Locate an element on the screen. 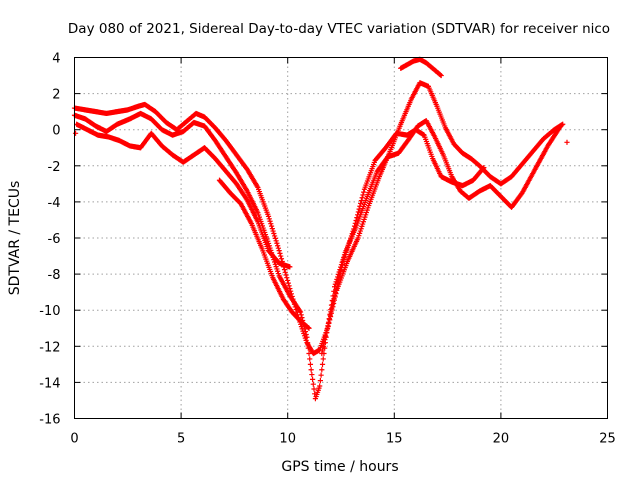  y-tick-label: -14 is located at coordinates (49, 383).